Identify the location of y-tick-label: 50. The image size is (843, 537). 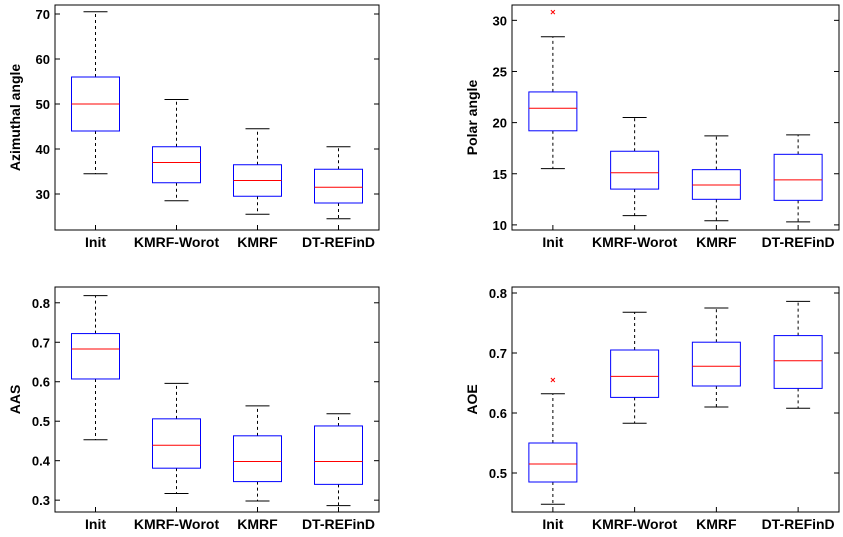
(43, 104).